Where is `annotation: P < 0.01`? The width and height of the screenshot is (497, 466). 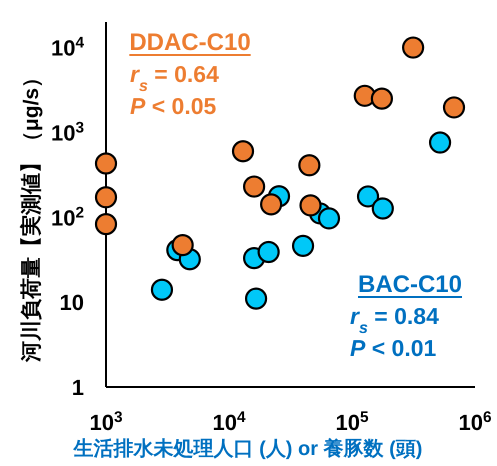 annotation: P < 0.01 is located at coordinates (393, 348).